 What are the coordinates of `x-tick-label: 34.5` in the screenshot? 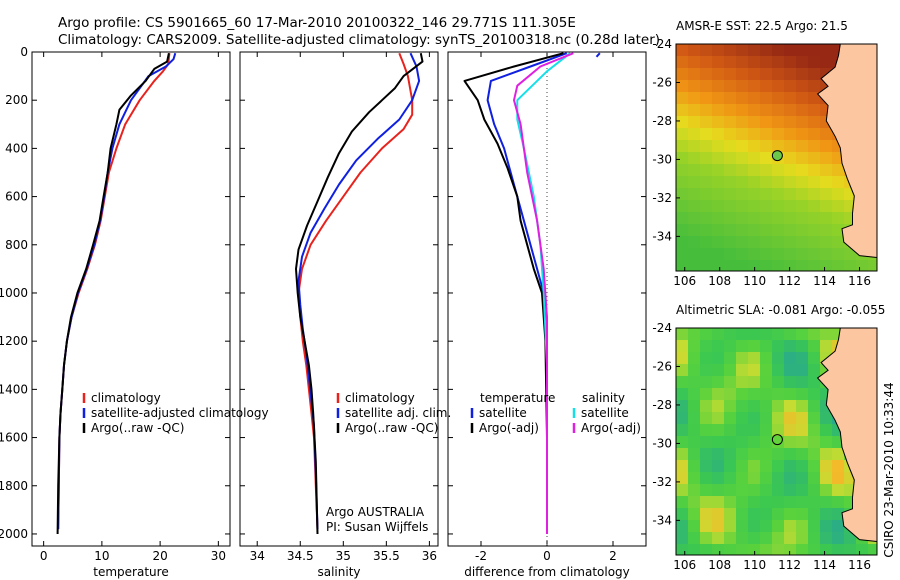 It's located at (300, 556).